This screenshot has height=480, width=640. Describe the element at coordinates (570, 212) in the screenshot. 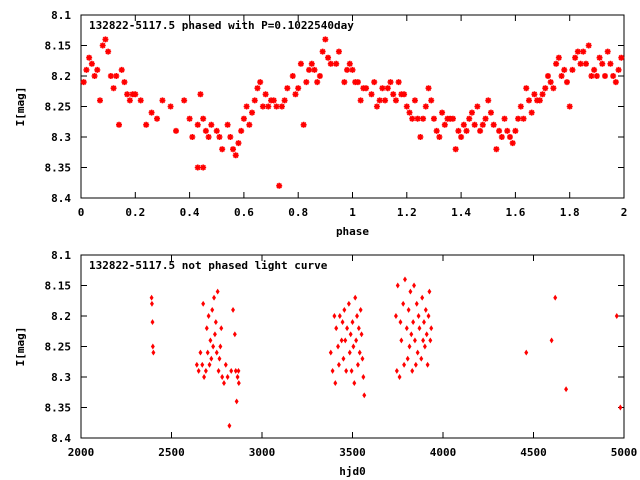

I see `x-tick-label: 1.8` at that location.